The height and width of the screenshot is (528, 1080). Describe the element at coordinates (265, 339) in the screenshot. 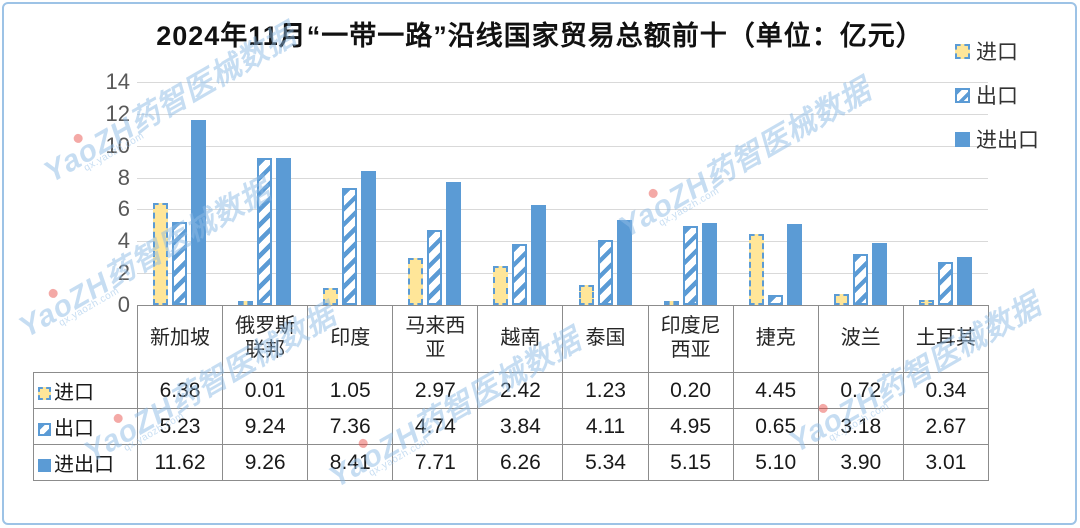

I see `category-header: 俄罗斯联邦` at that location.